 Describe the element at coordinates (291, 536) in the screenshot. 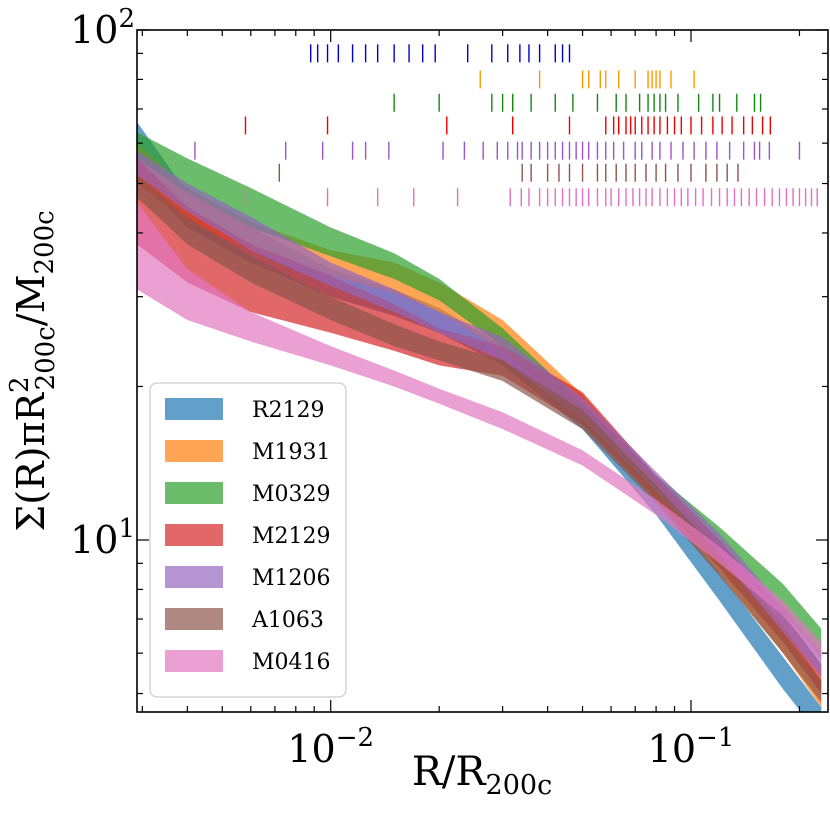

I see `legend-label-m2129: M2129` at that location.